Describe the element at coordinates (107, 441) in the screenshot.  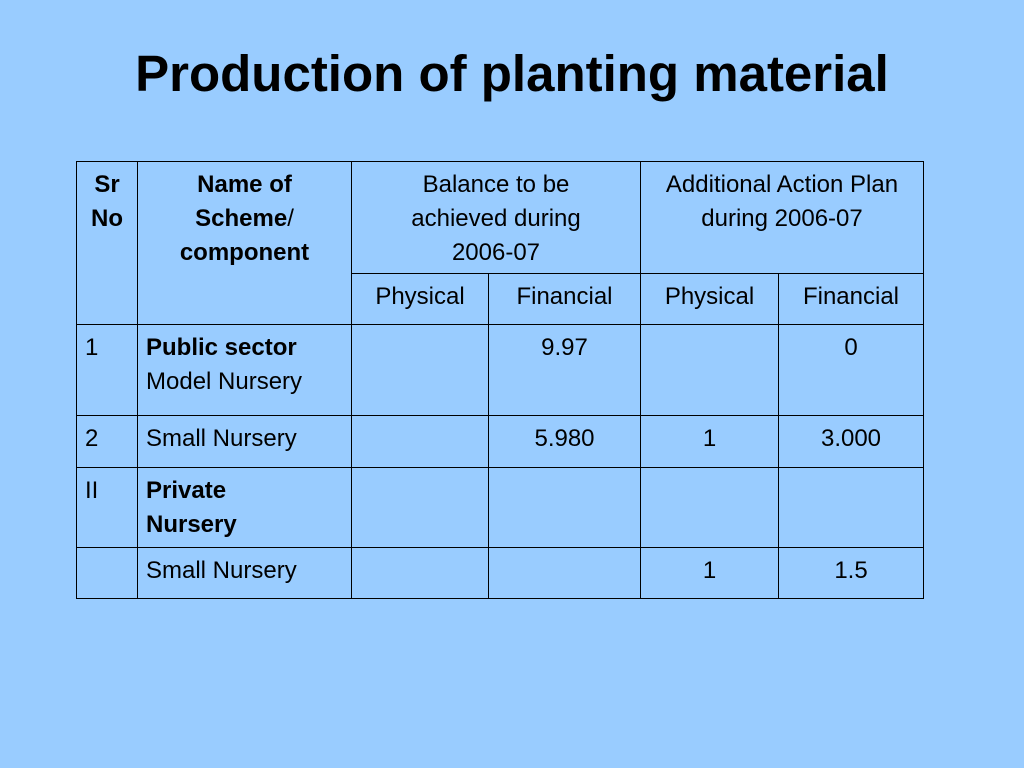
I see `row-sr: 2` at that location.